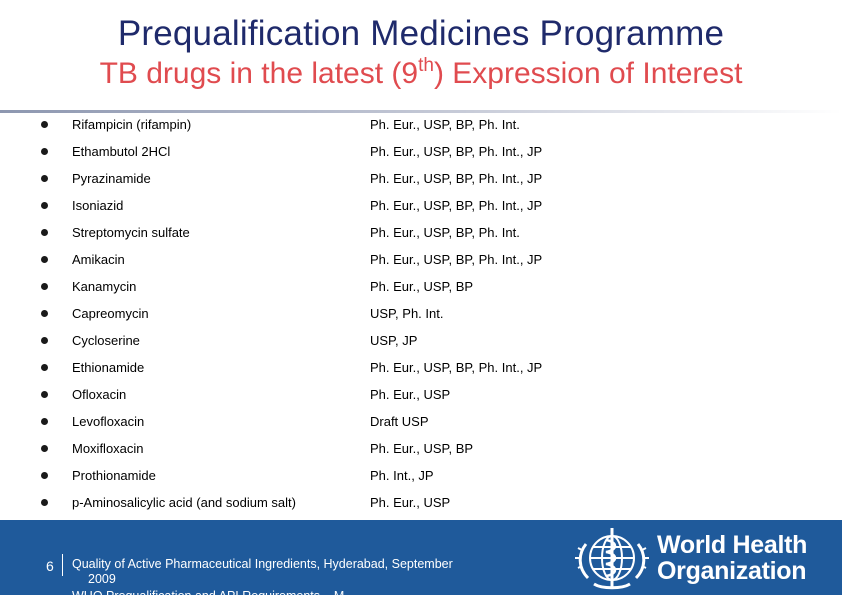 The height and width of the screenshot is (603, 842). What do you see at coordinates (98, 205) in the screenshot?
I see `drug-name: Isoniazid` at bounding box center [98, 205].